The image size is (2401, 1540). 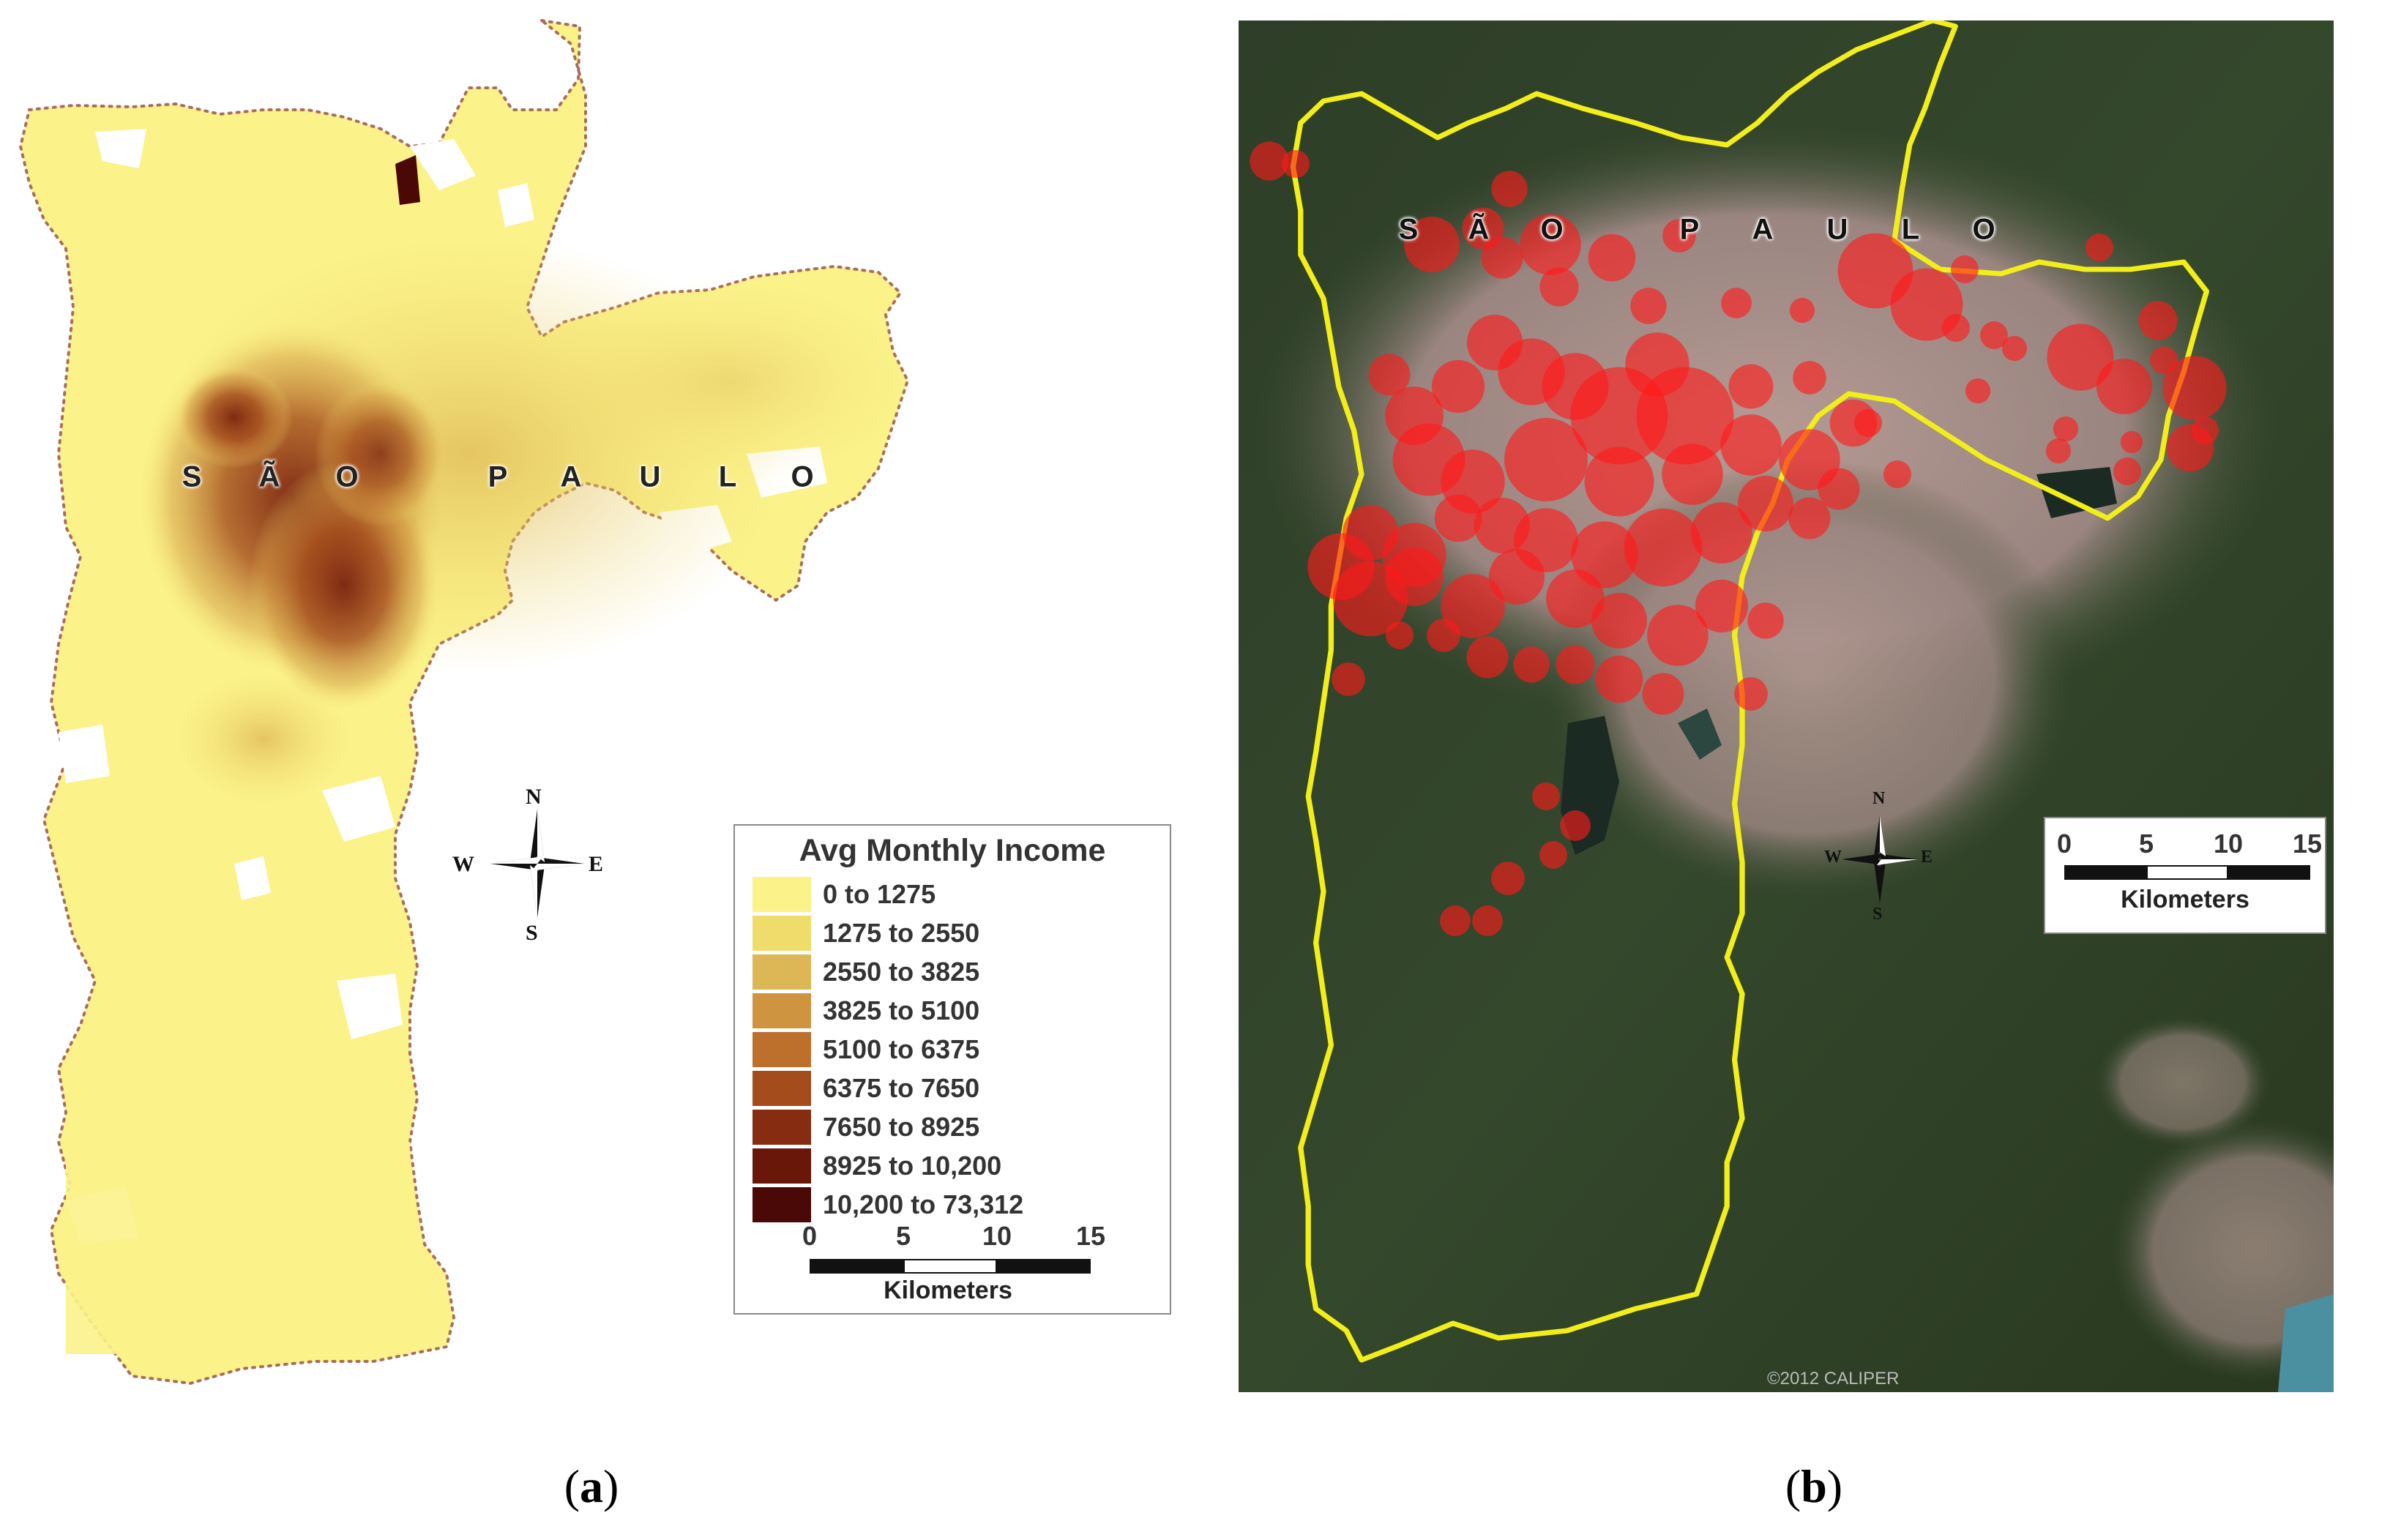 I want to click on legend-label: 5100 to 6375, so click(x=901, y=1049).